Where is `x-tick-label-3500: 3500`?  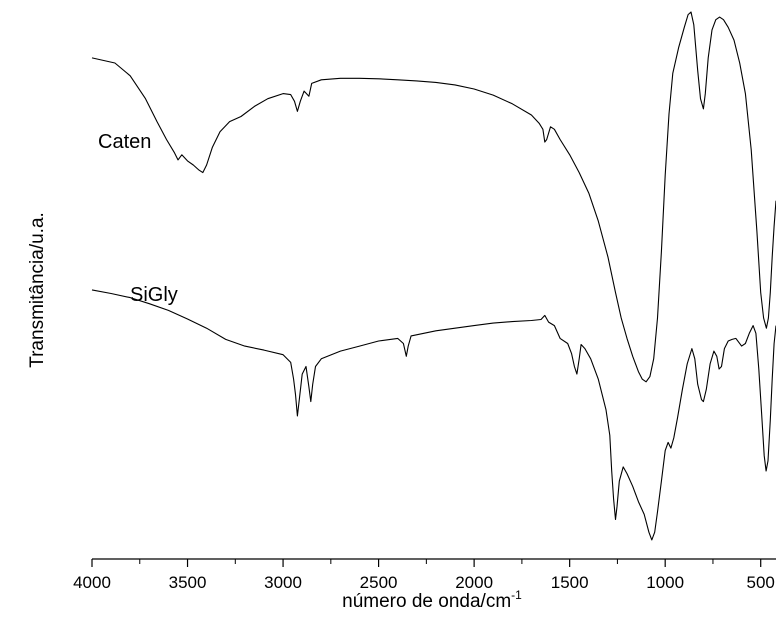
x-tick-label-3500: 3500 is located at coordinates (188, 582).